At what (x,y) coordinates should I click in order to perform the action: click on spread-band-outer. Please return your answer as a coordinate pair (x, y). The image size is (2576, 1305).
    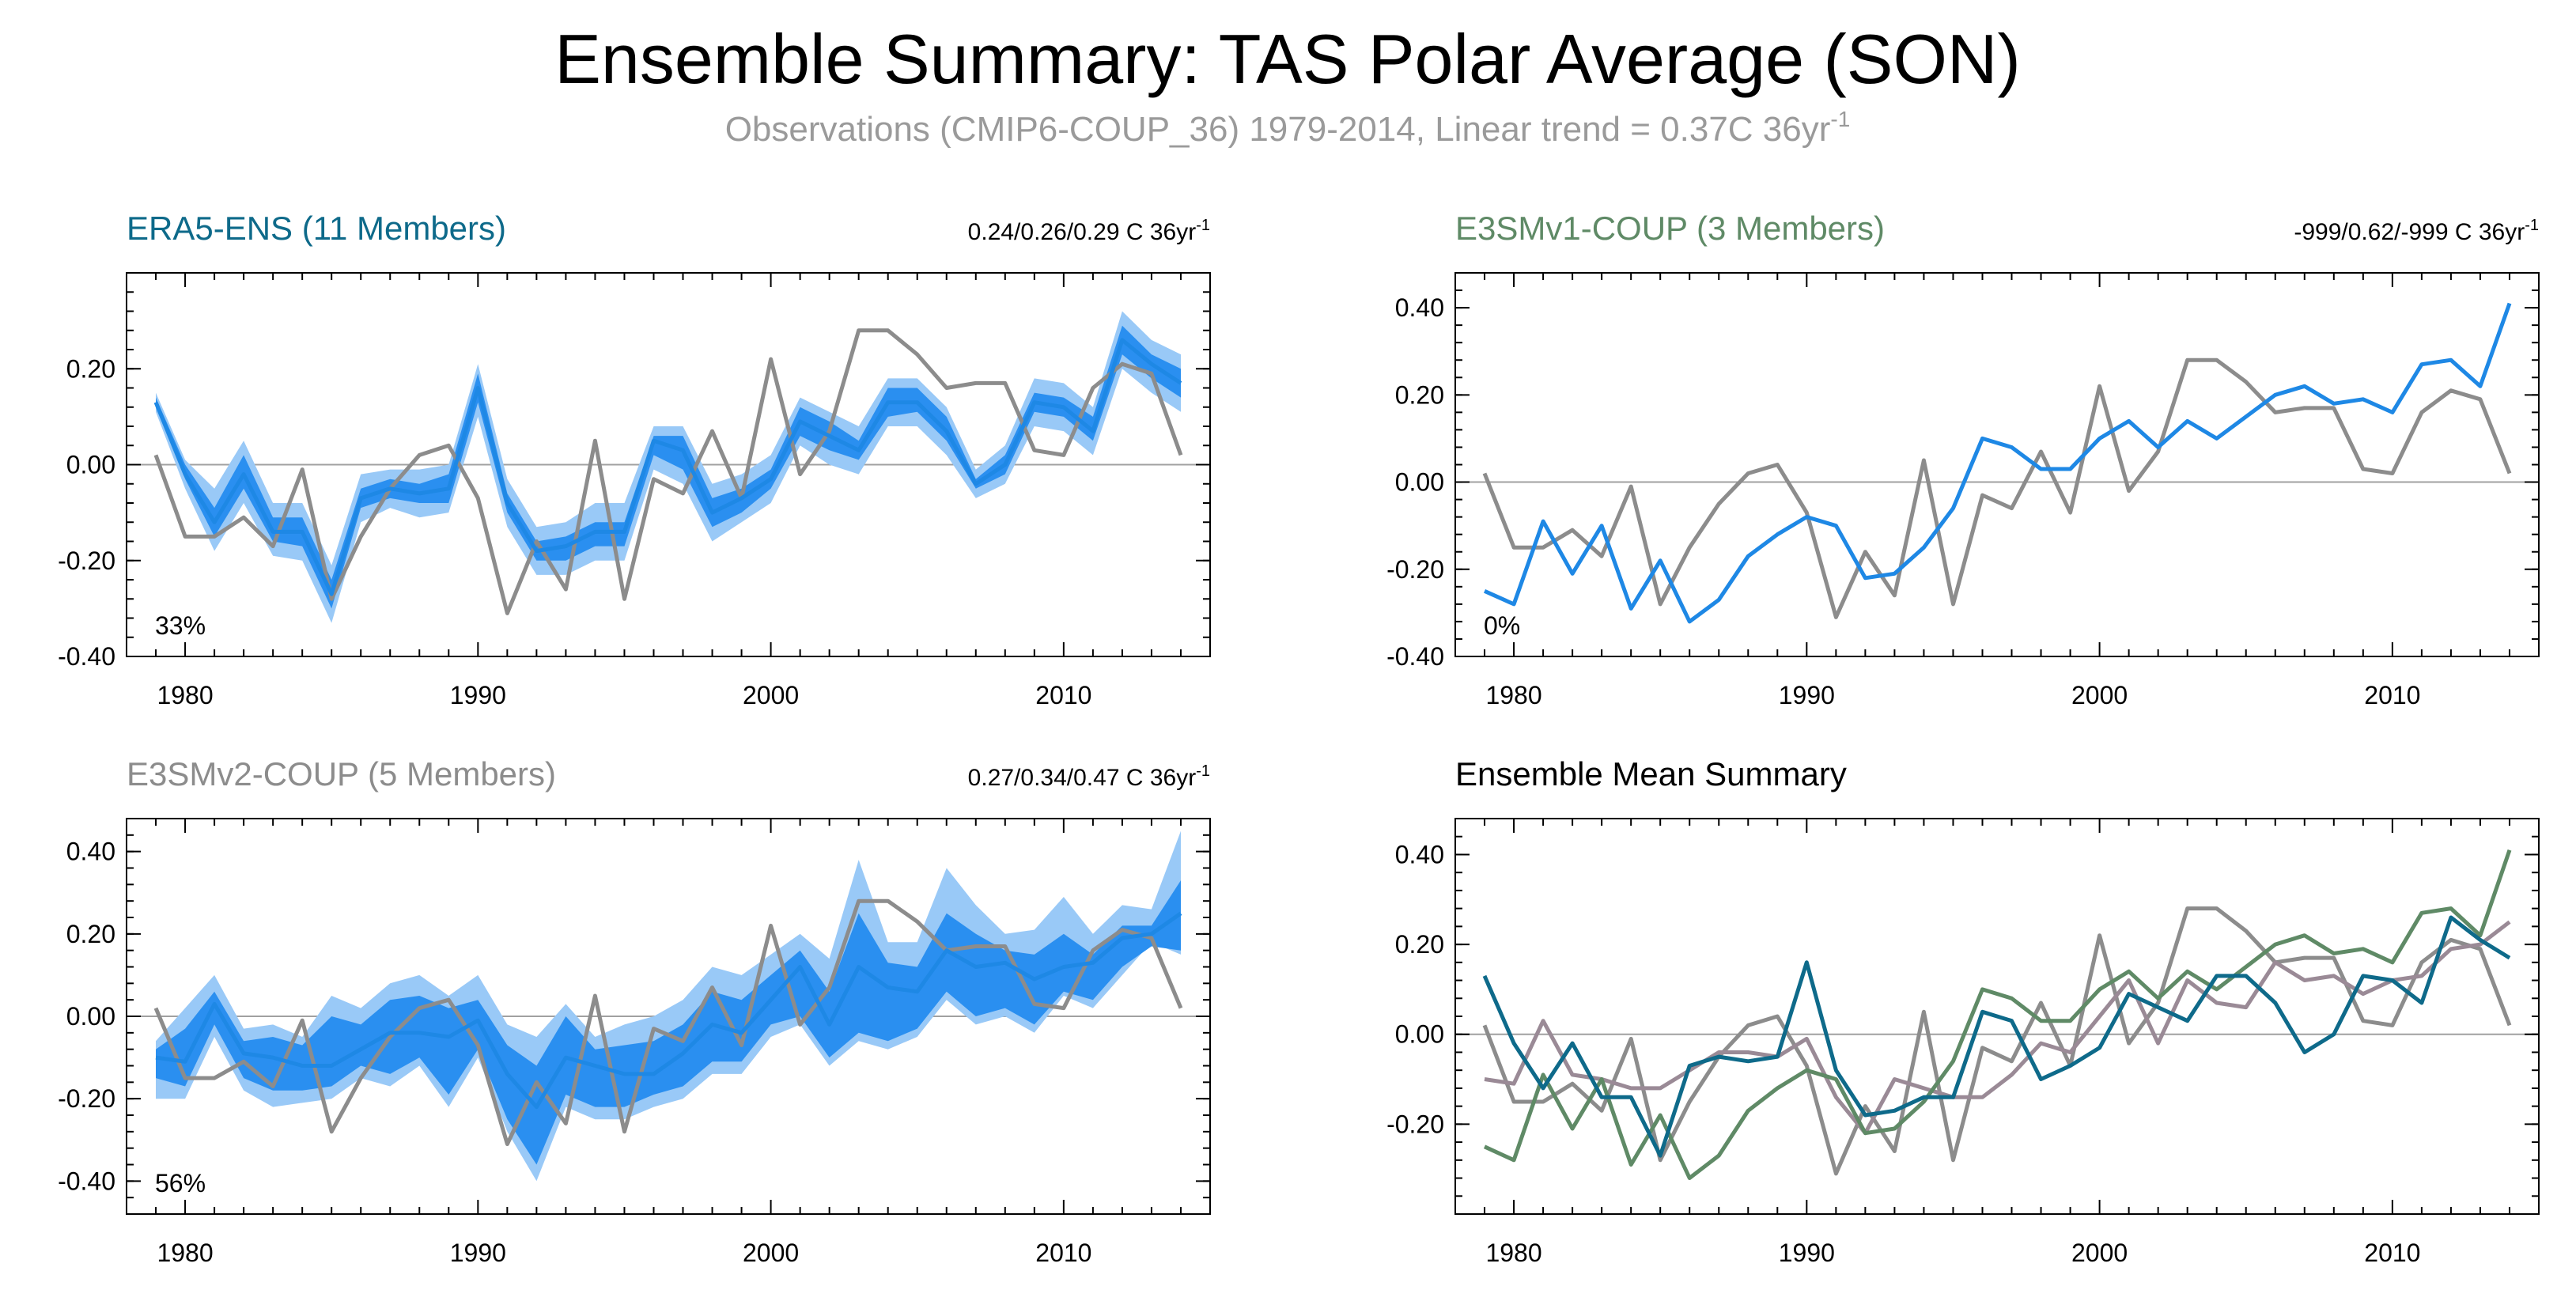
    Looking at the image, I should click on (669, 467).